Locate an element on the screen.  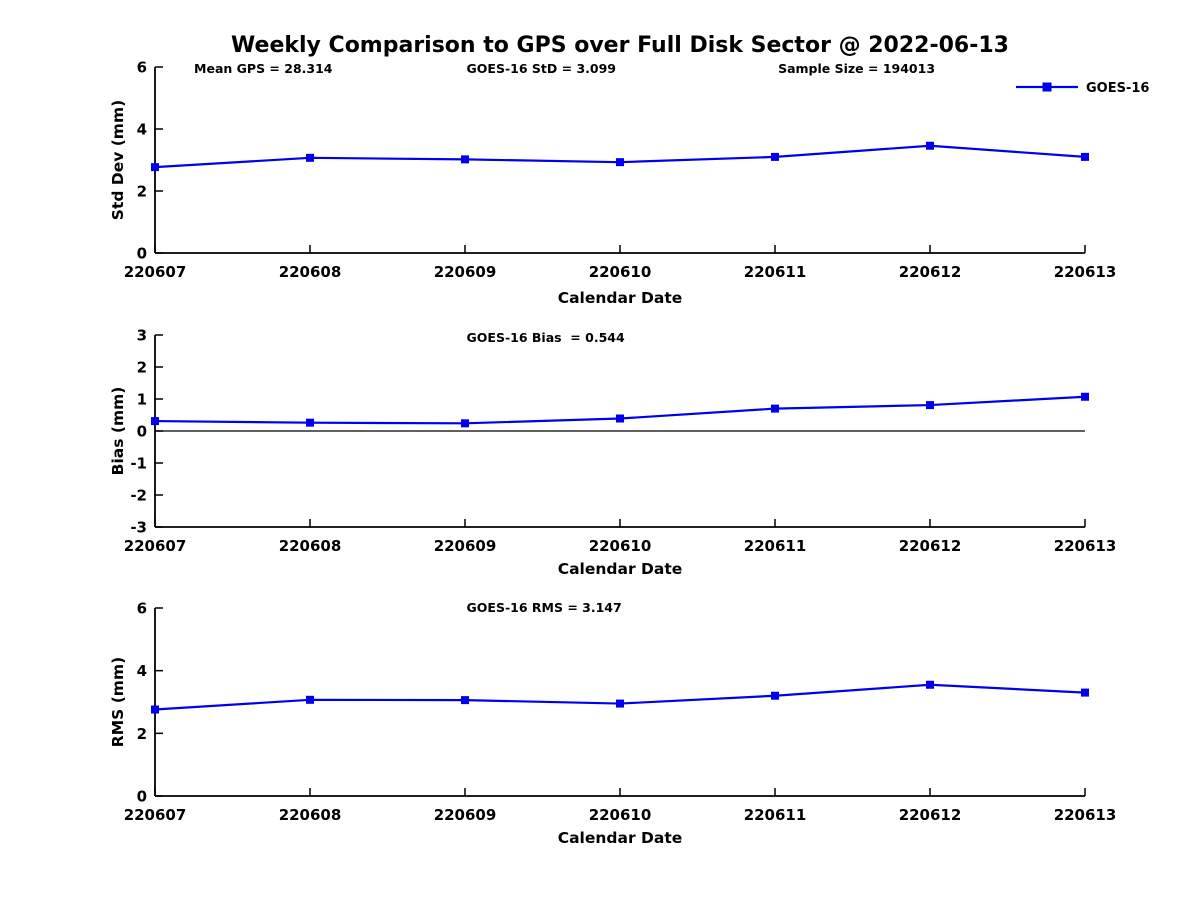
annotation: Sample Size = 194013 is located at coordinates (856, 68).